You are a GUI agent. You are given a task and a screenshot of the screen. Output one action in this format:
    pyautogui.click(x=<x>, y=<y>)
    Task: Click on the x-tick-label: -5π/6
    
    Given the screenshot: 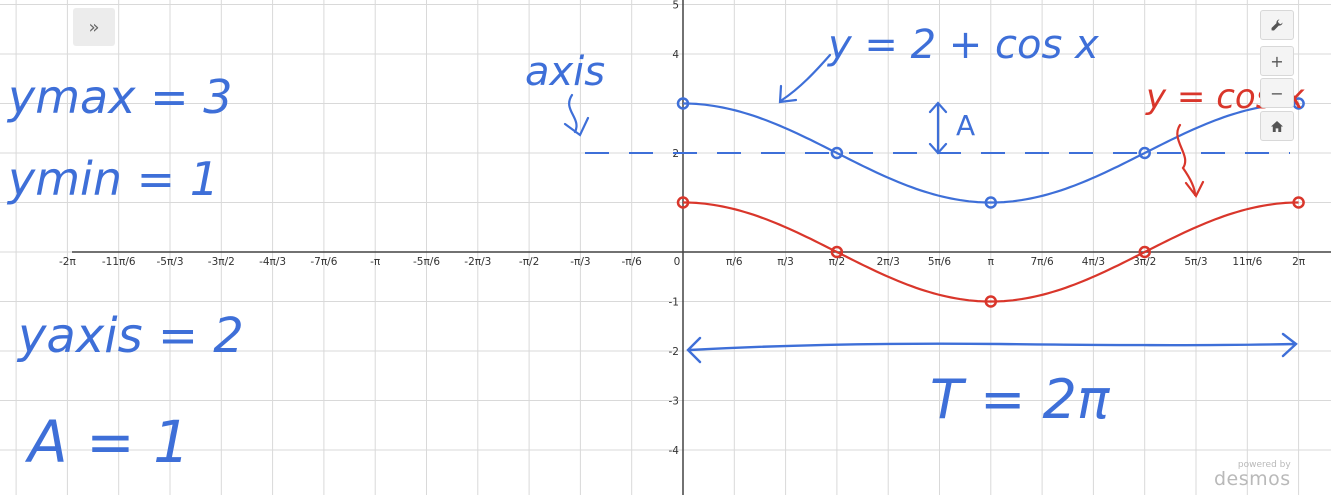 What is the action you would take?
    pyautogui.click(x=426, y=262)
    